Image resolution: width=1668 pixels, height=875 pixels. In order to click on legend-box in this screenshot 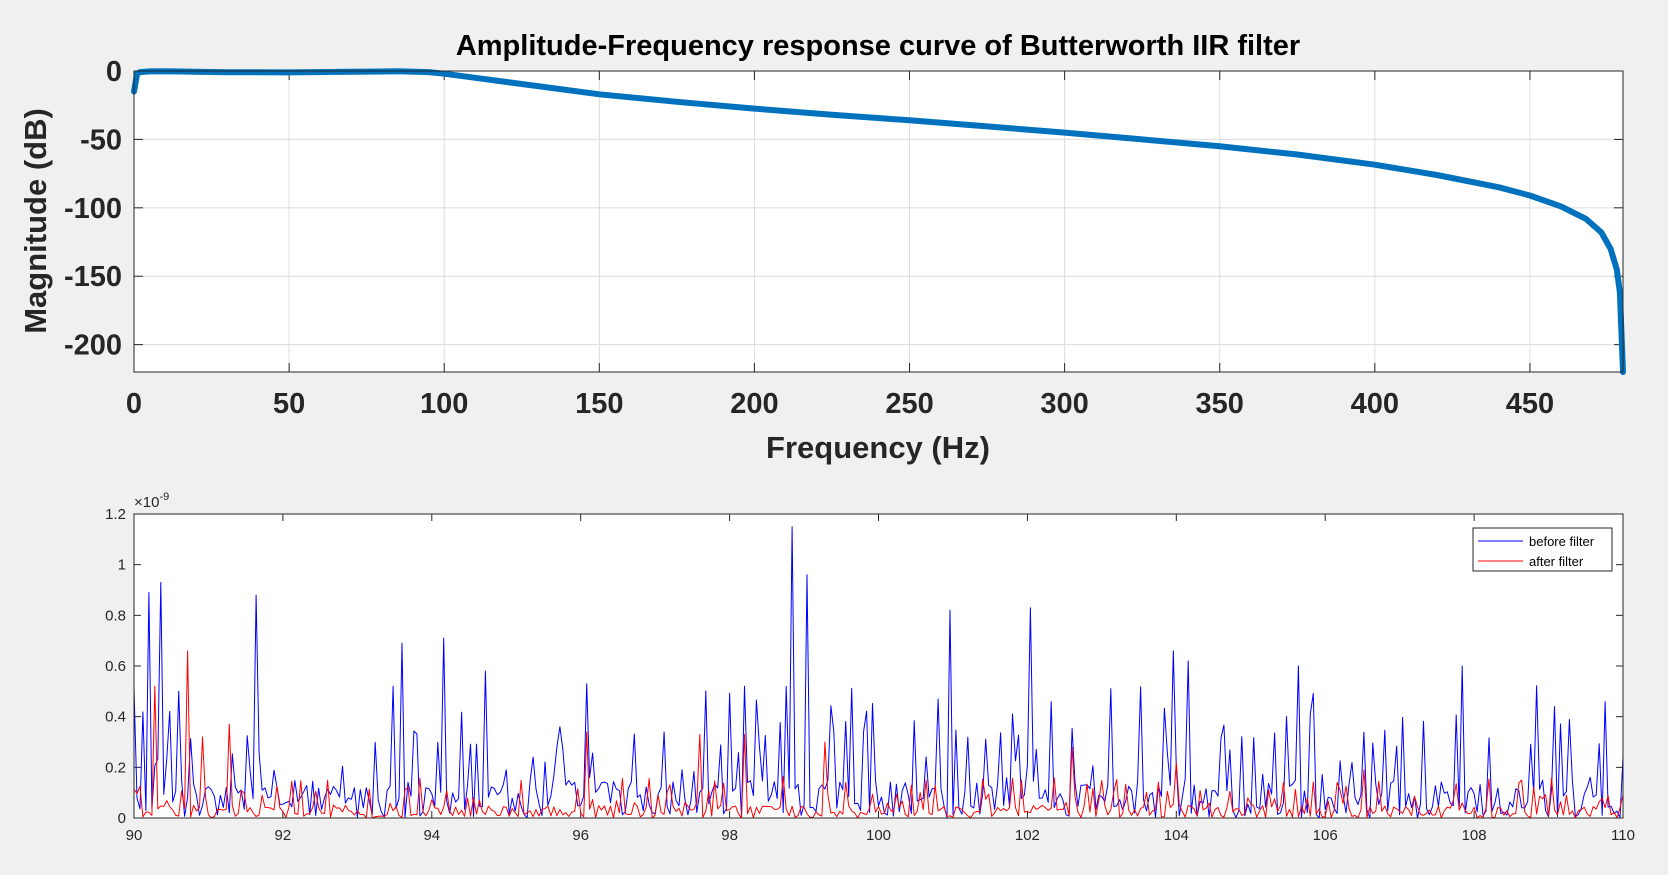, I will do `click(1542, 549)`.